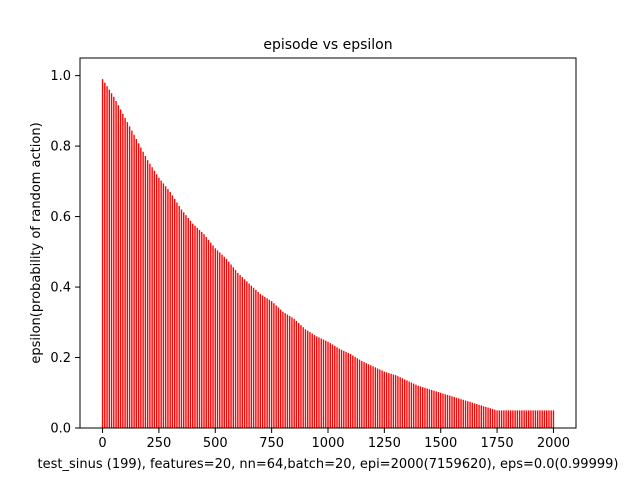 This screenshot has width=640, height=480. Describe the element at coordinates (334, 439) in the screenshot. I see `x-axis: 0 250 500 750 1000 1250 1500 1750 2000` at that location.